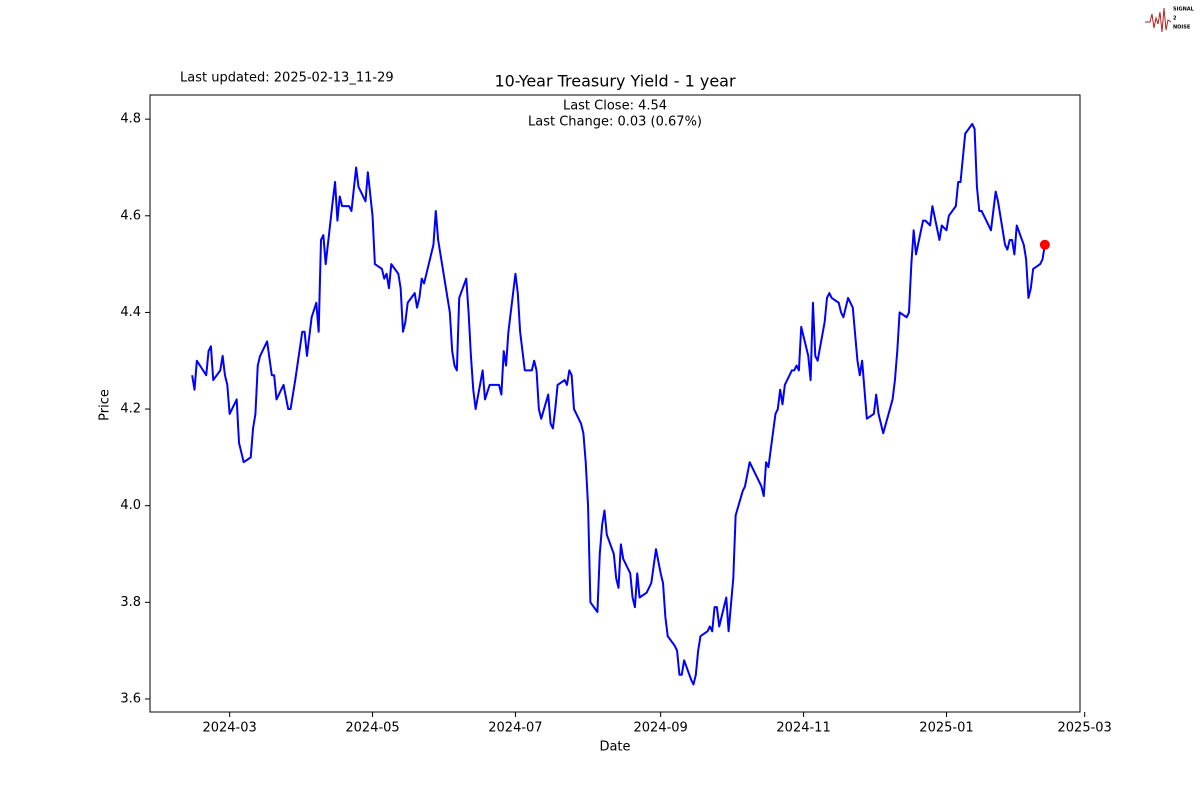 This screenshot has width=1200, height=800. Describe the element at coordinates (1085, 728) in the screenshot. I see `x-tick-label: 2025-03` at that location.